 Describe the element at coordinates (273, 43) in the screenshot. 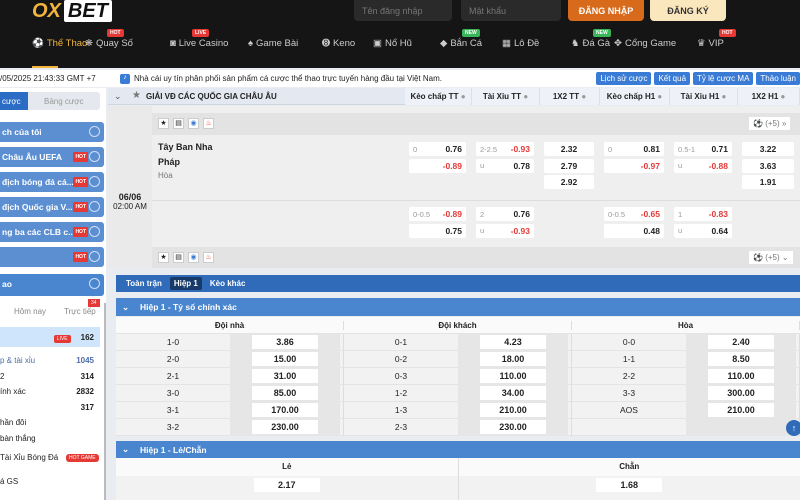

I see `nav-item: ♠ Game Bài` at that location.